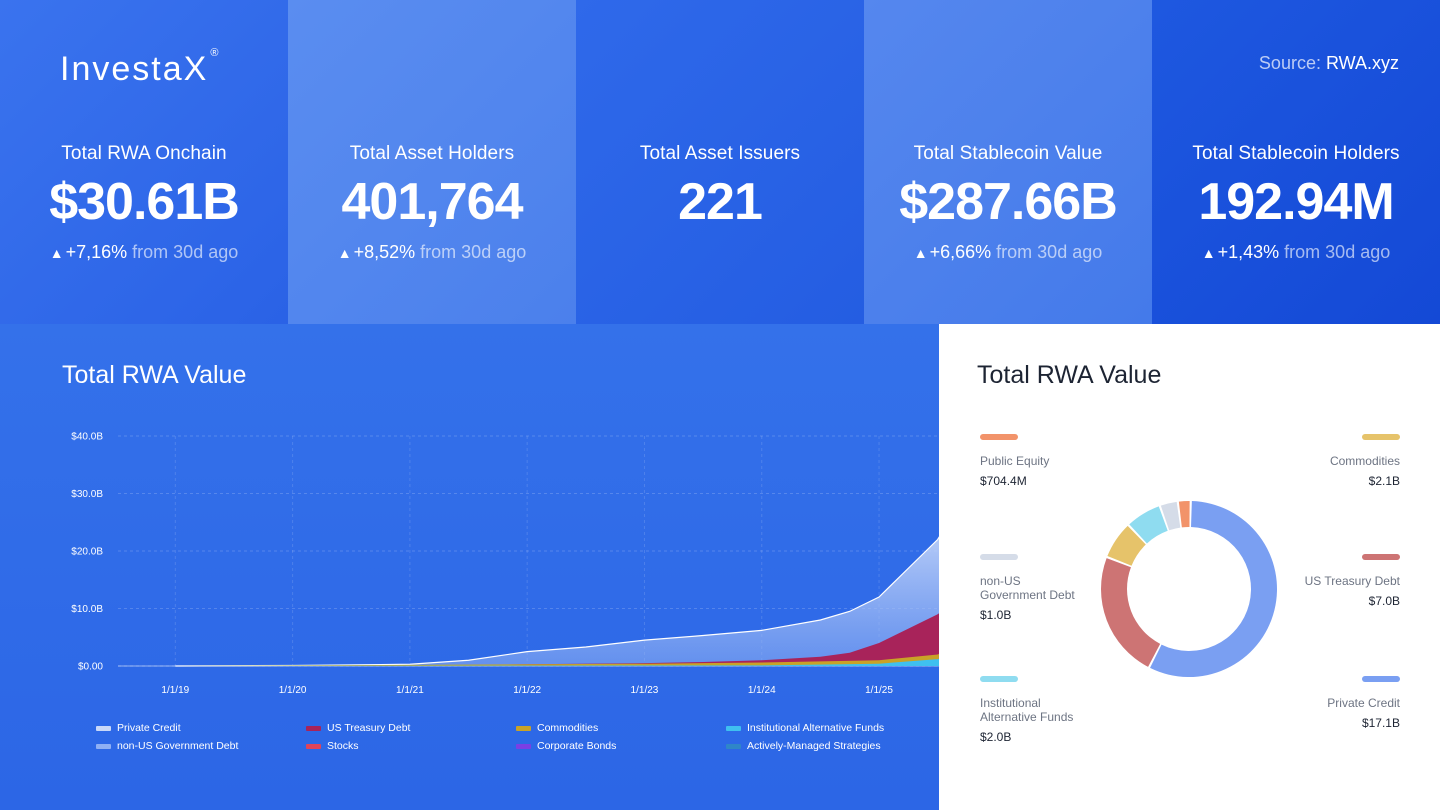 The image size is (1440, 810). What do you see at coordinates (293, 690) in the screenshot?
I see `x-tick-label: 1/1/20` at bounding box center [293, 690].